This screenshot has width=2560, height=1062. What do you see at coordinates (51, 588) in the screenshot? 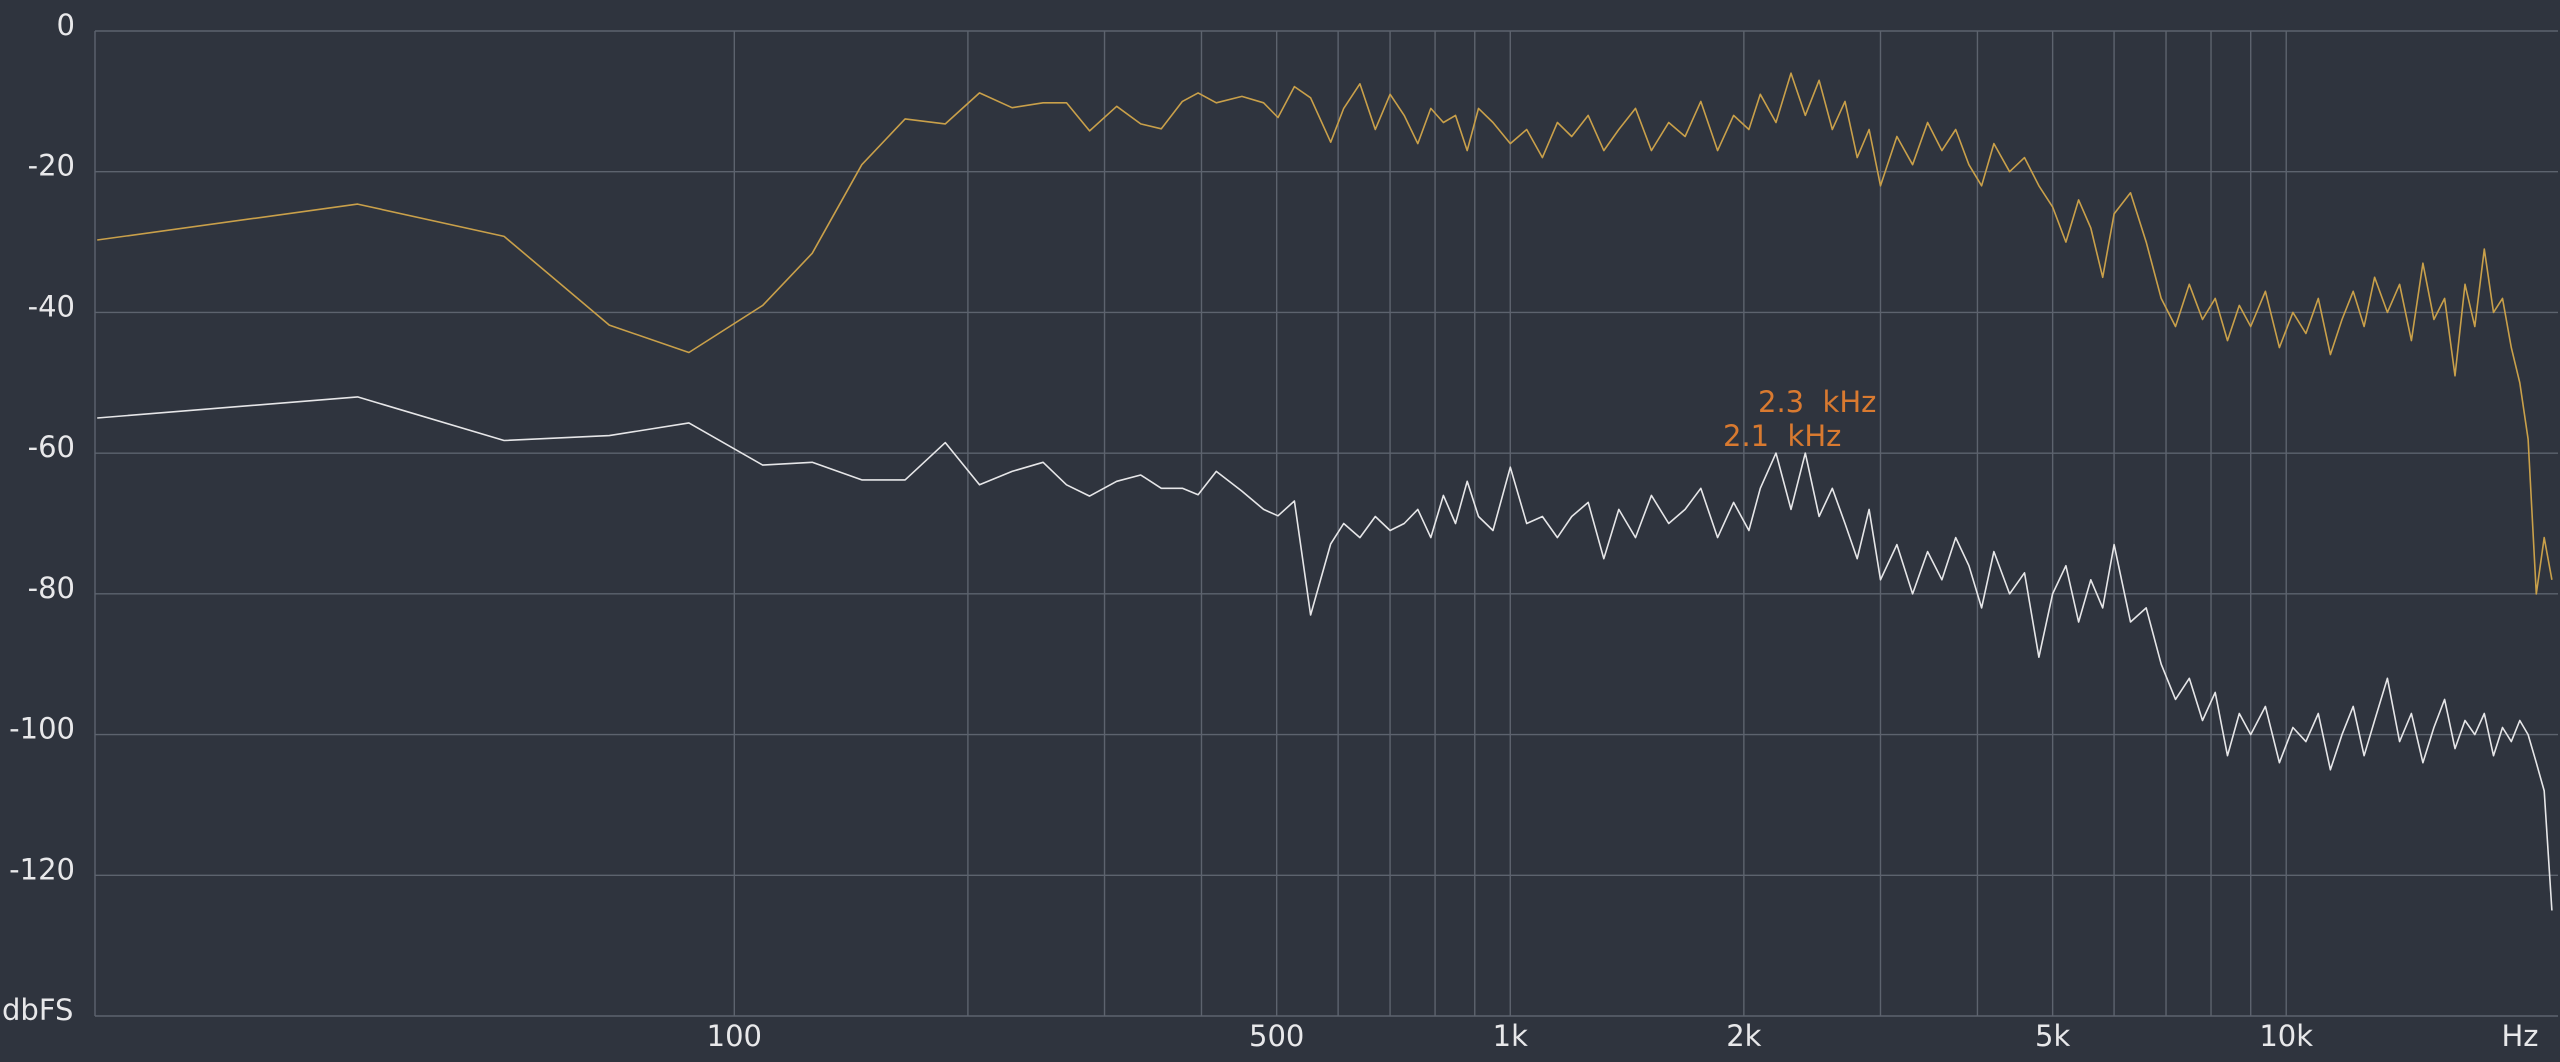
I see `y-tick-label: -80` at bounding box center [51, 588].